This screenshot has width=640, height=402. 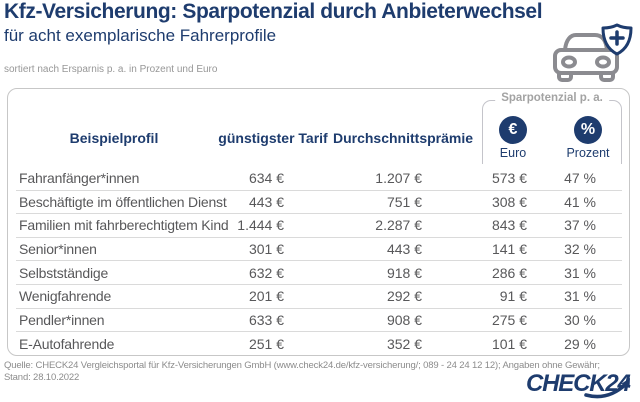 I want to click on percent-column-label: Prozent, so click(x=588, y=153).